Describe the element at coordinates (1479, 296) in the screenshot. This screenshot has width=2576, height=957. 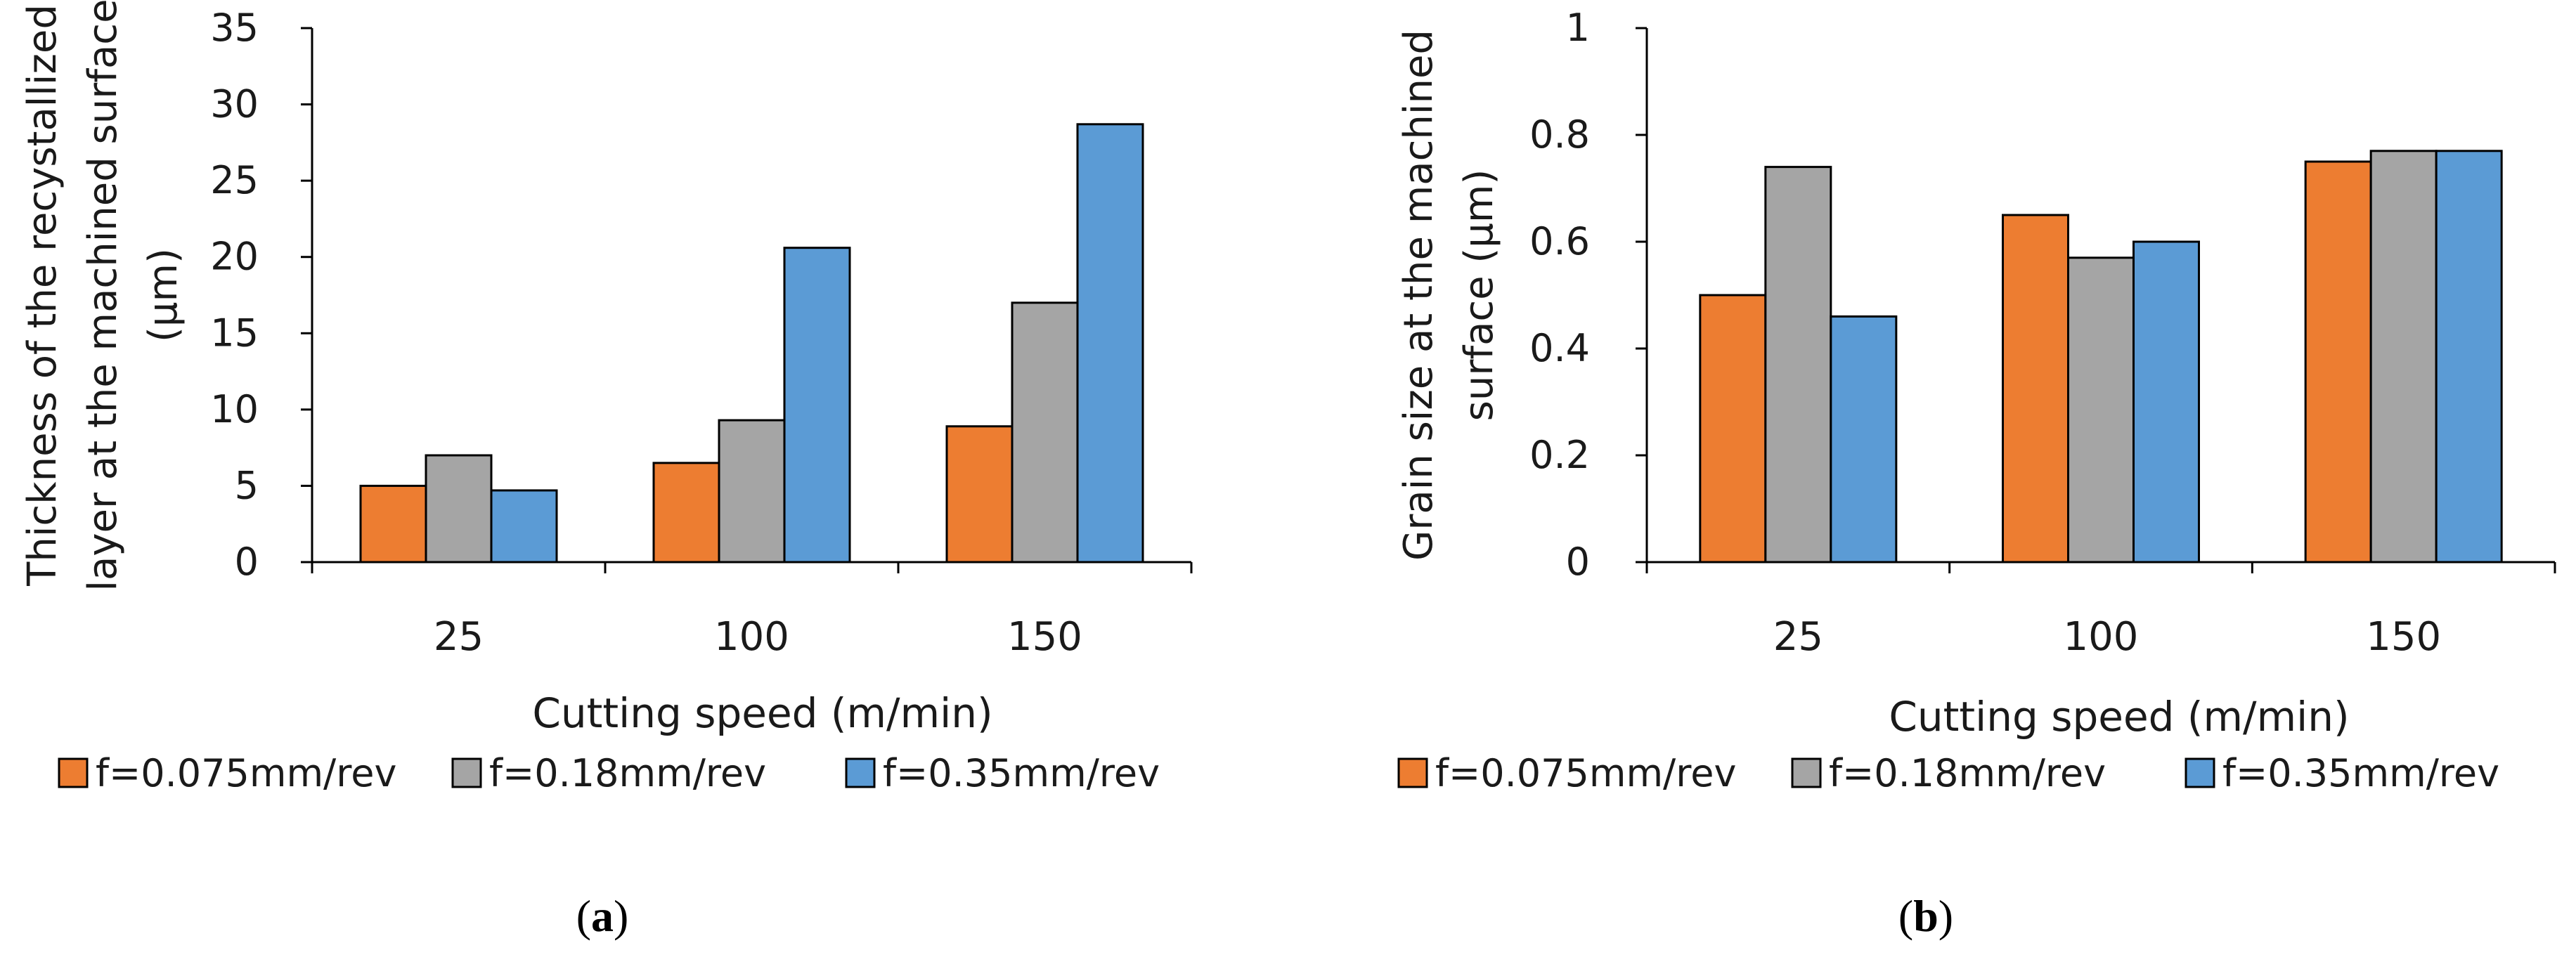
I see `y-axis-label-line: surface (μm)` at that location.